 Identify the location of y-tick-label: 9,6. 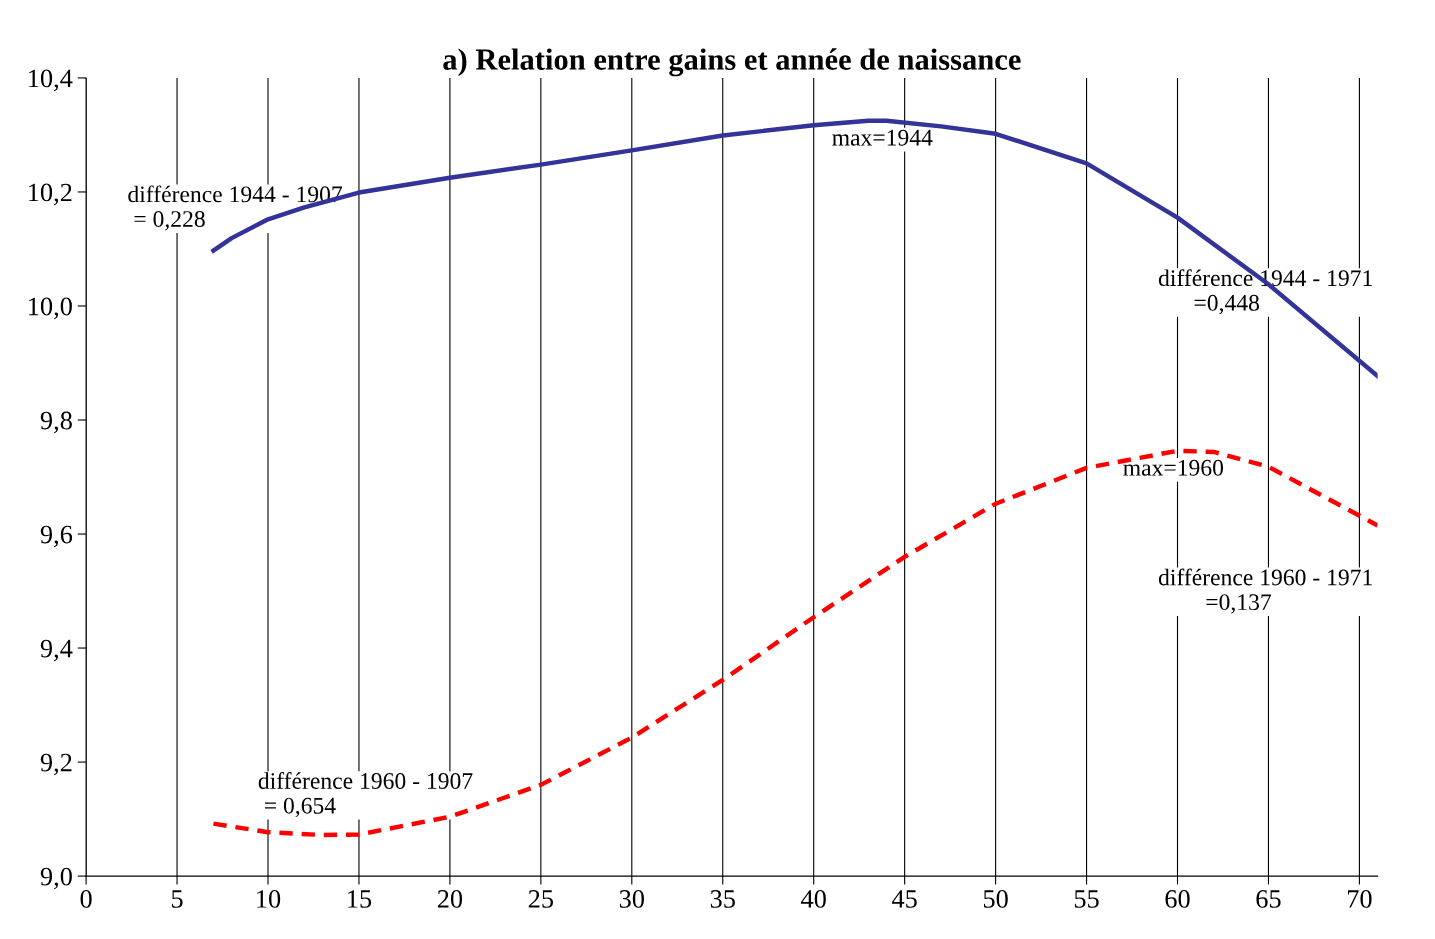
(56, 536).